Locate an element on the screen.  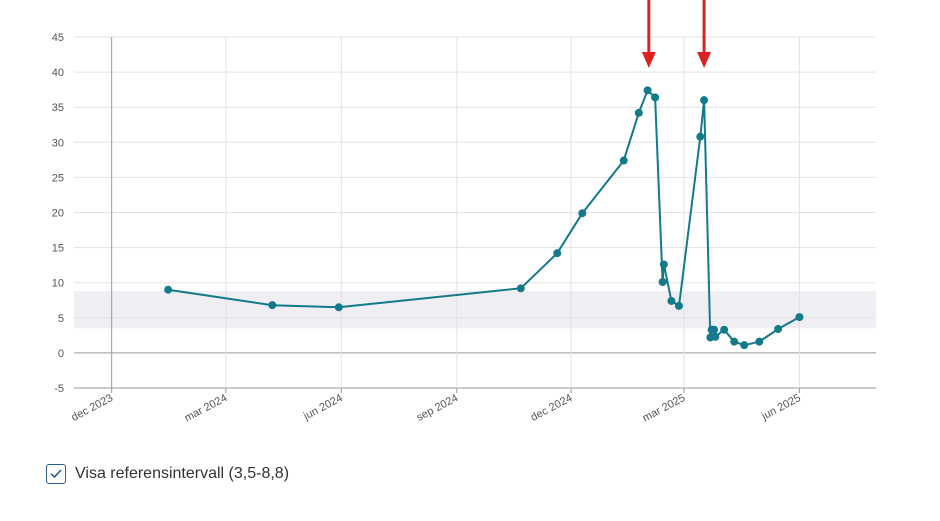
y-tick-label: 15 is located at coordinates (58, 249).